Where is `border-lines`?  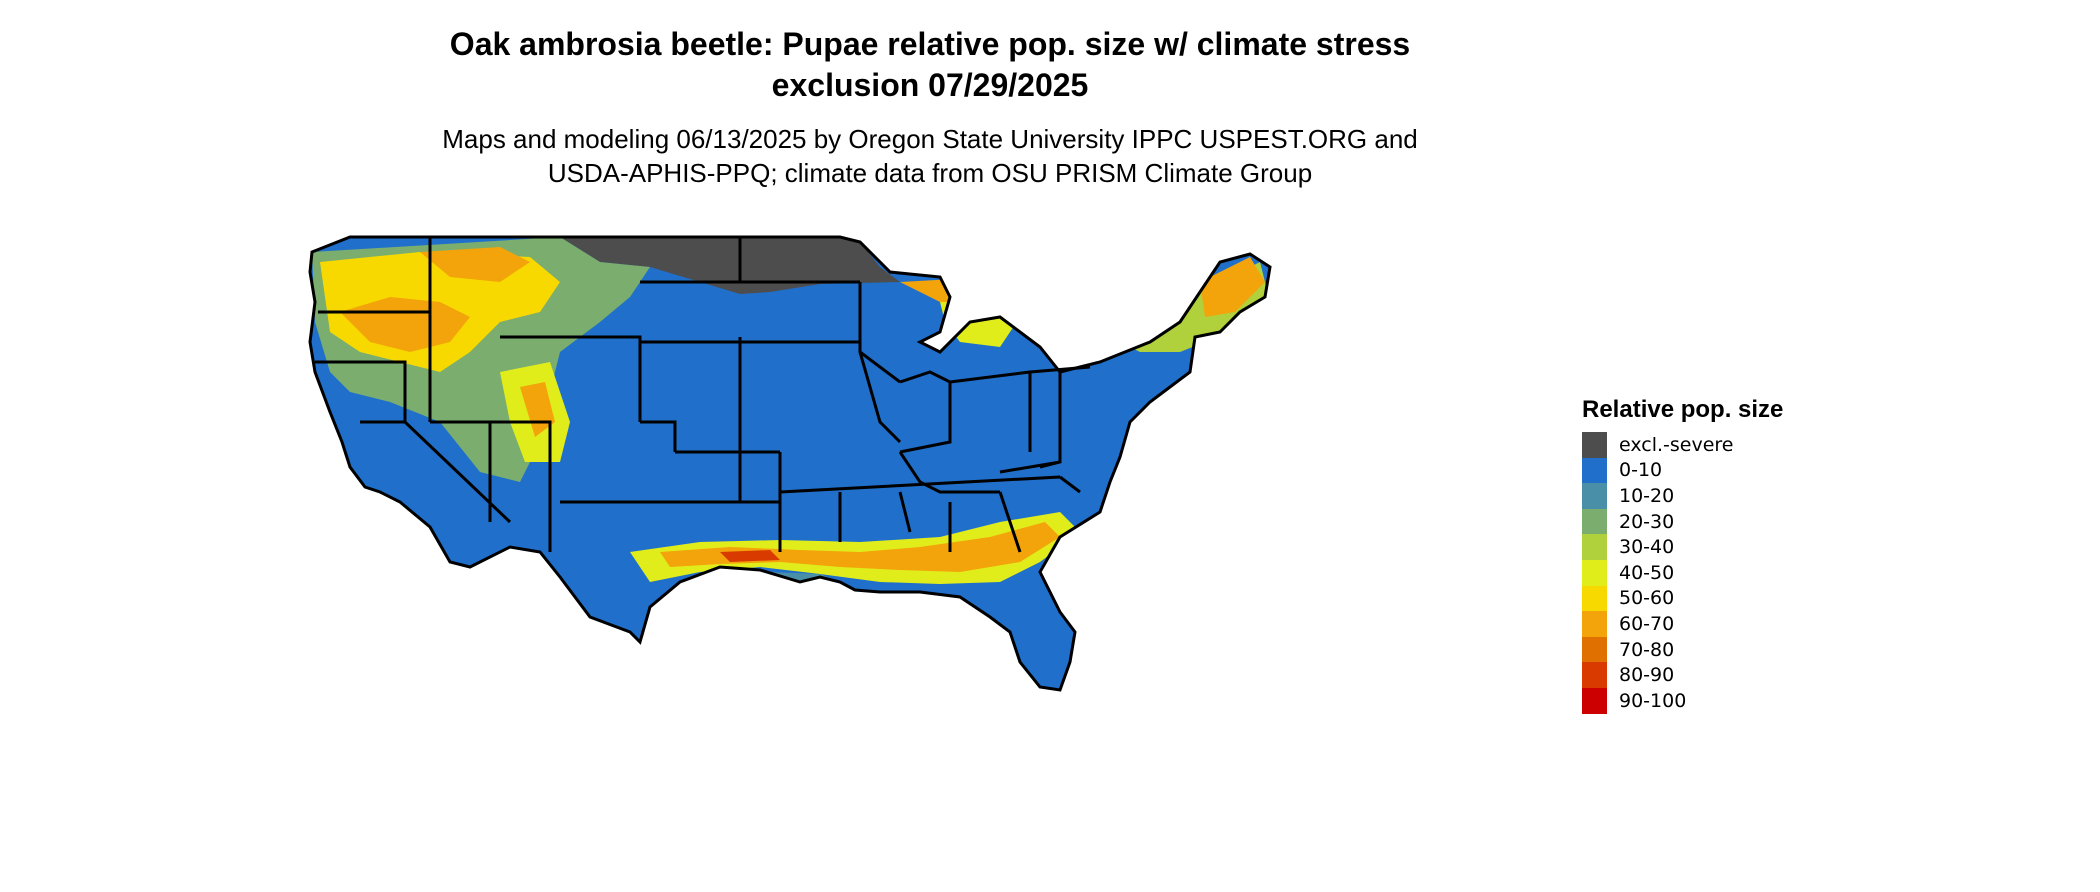
border-lines is located at coordinates (703, 395).